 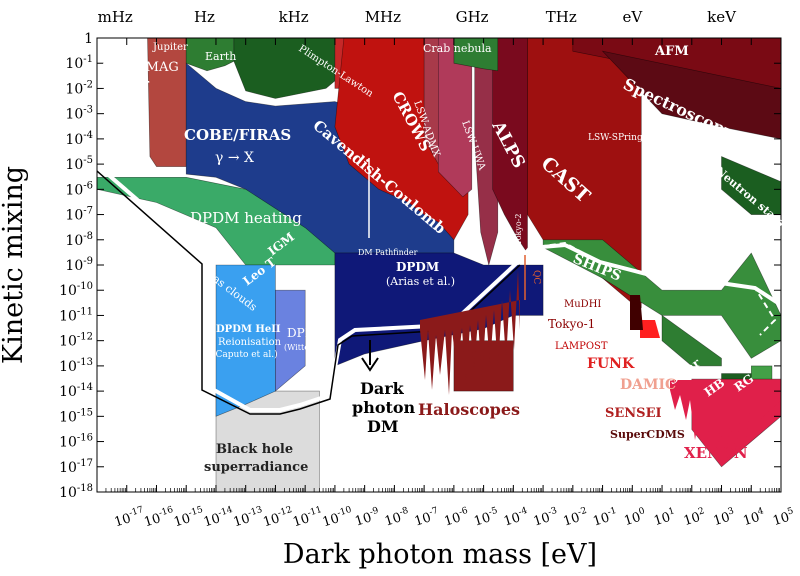 I want to click on y-tick-label: 10⁻¹⁷, so click(x=76, y=467).